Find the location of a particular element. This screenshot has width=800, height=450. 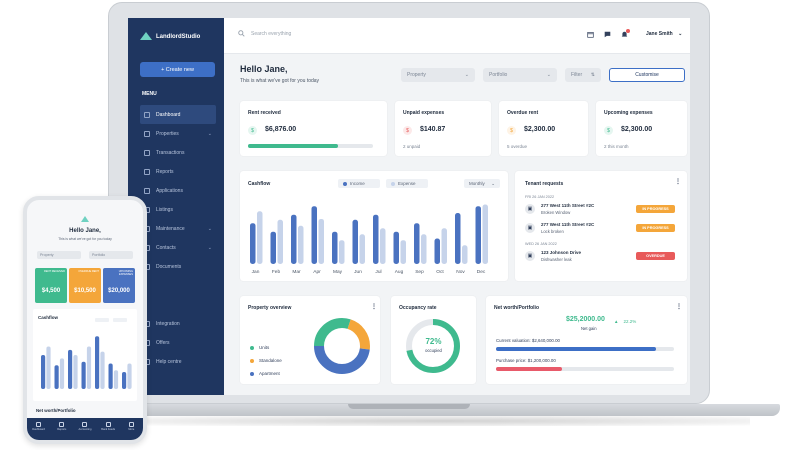

sidebar-item-label: Help centre is located at coordinates (169, 361).